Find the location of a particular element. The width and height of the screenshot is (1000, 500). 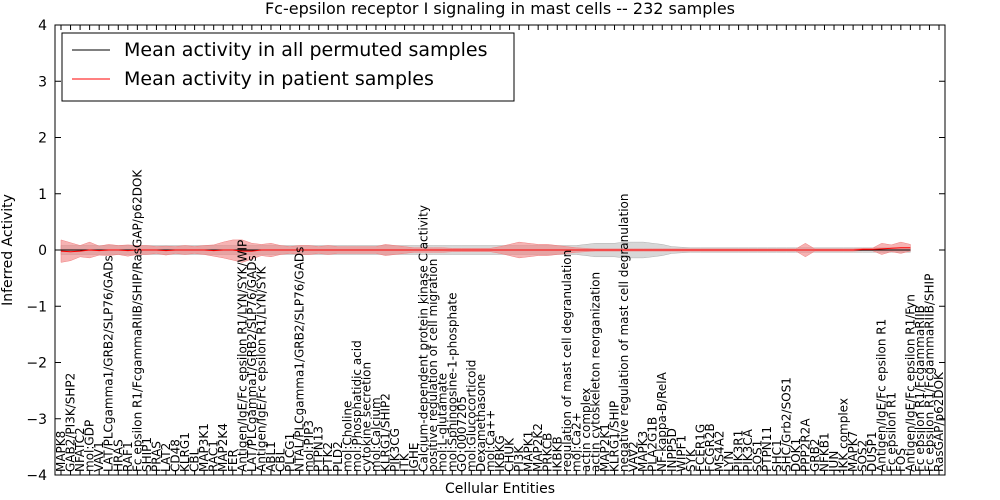

x-tick-label: NFKB1 is located at coordinates (825, 452).